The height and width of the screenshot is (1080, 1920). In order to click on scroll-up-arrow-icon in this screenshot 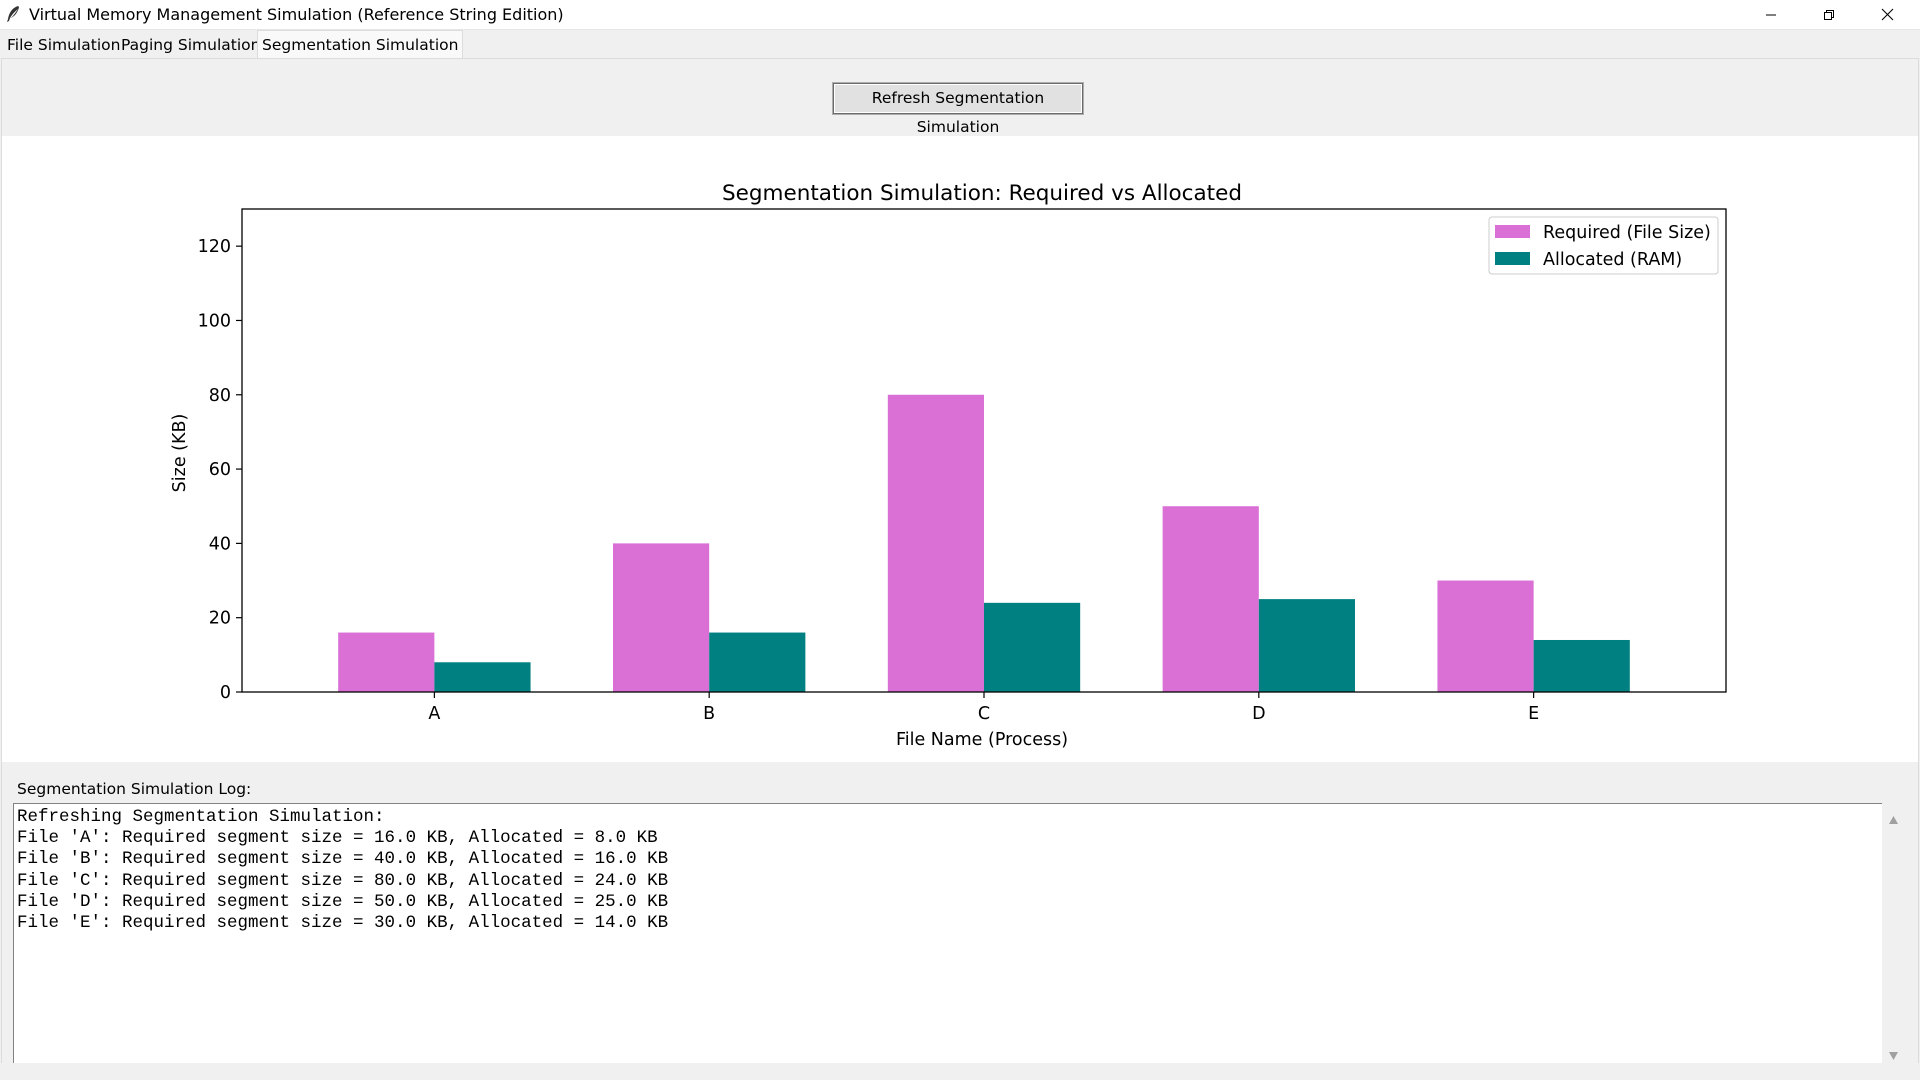, I will do `click(1893, 817)`.